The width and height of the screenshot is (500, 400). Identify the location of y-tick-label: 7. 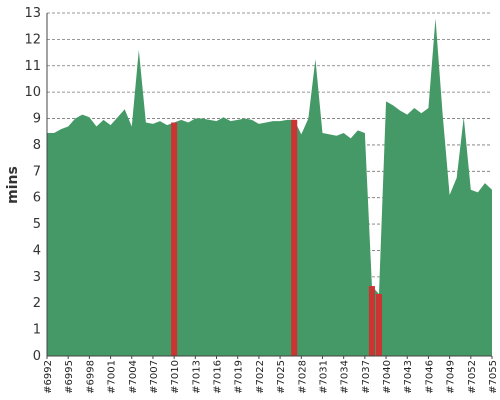
(37, 171).